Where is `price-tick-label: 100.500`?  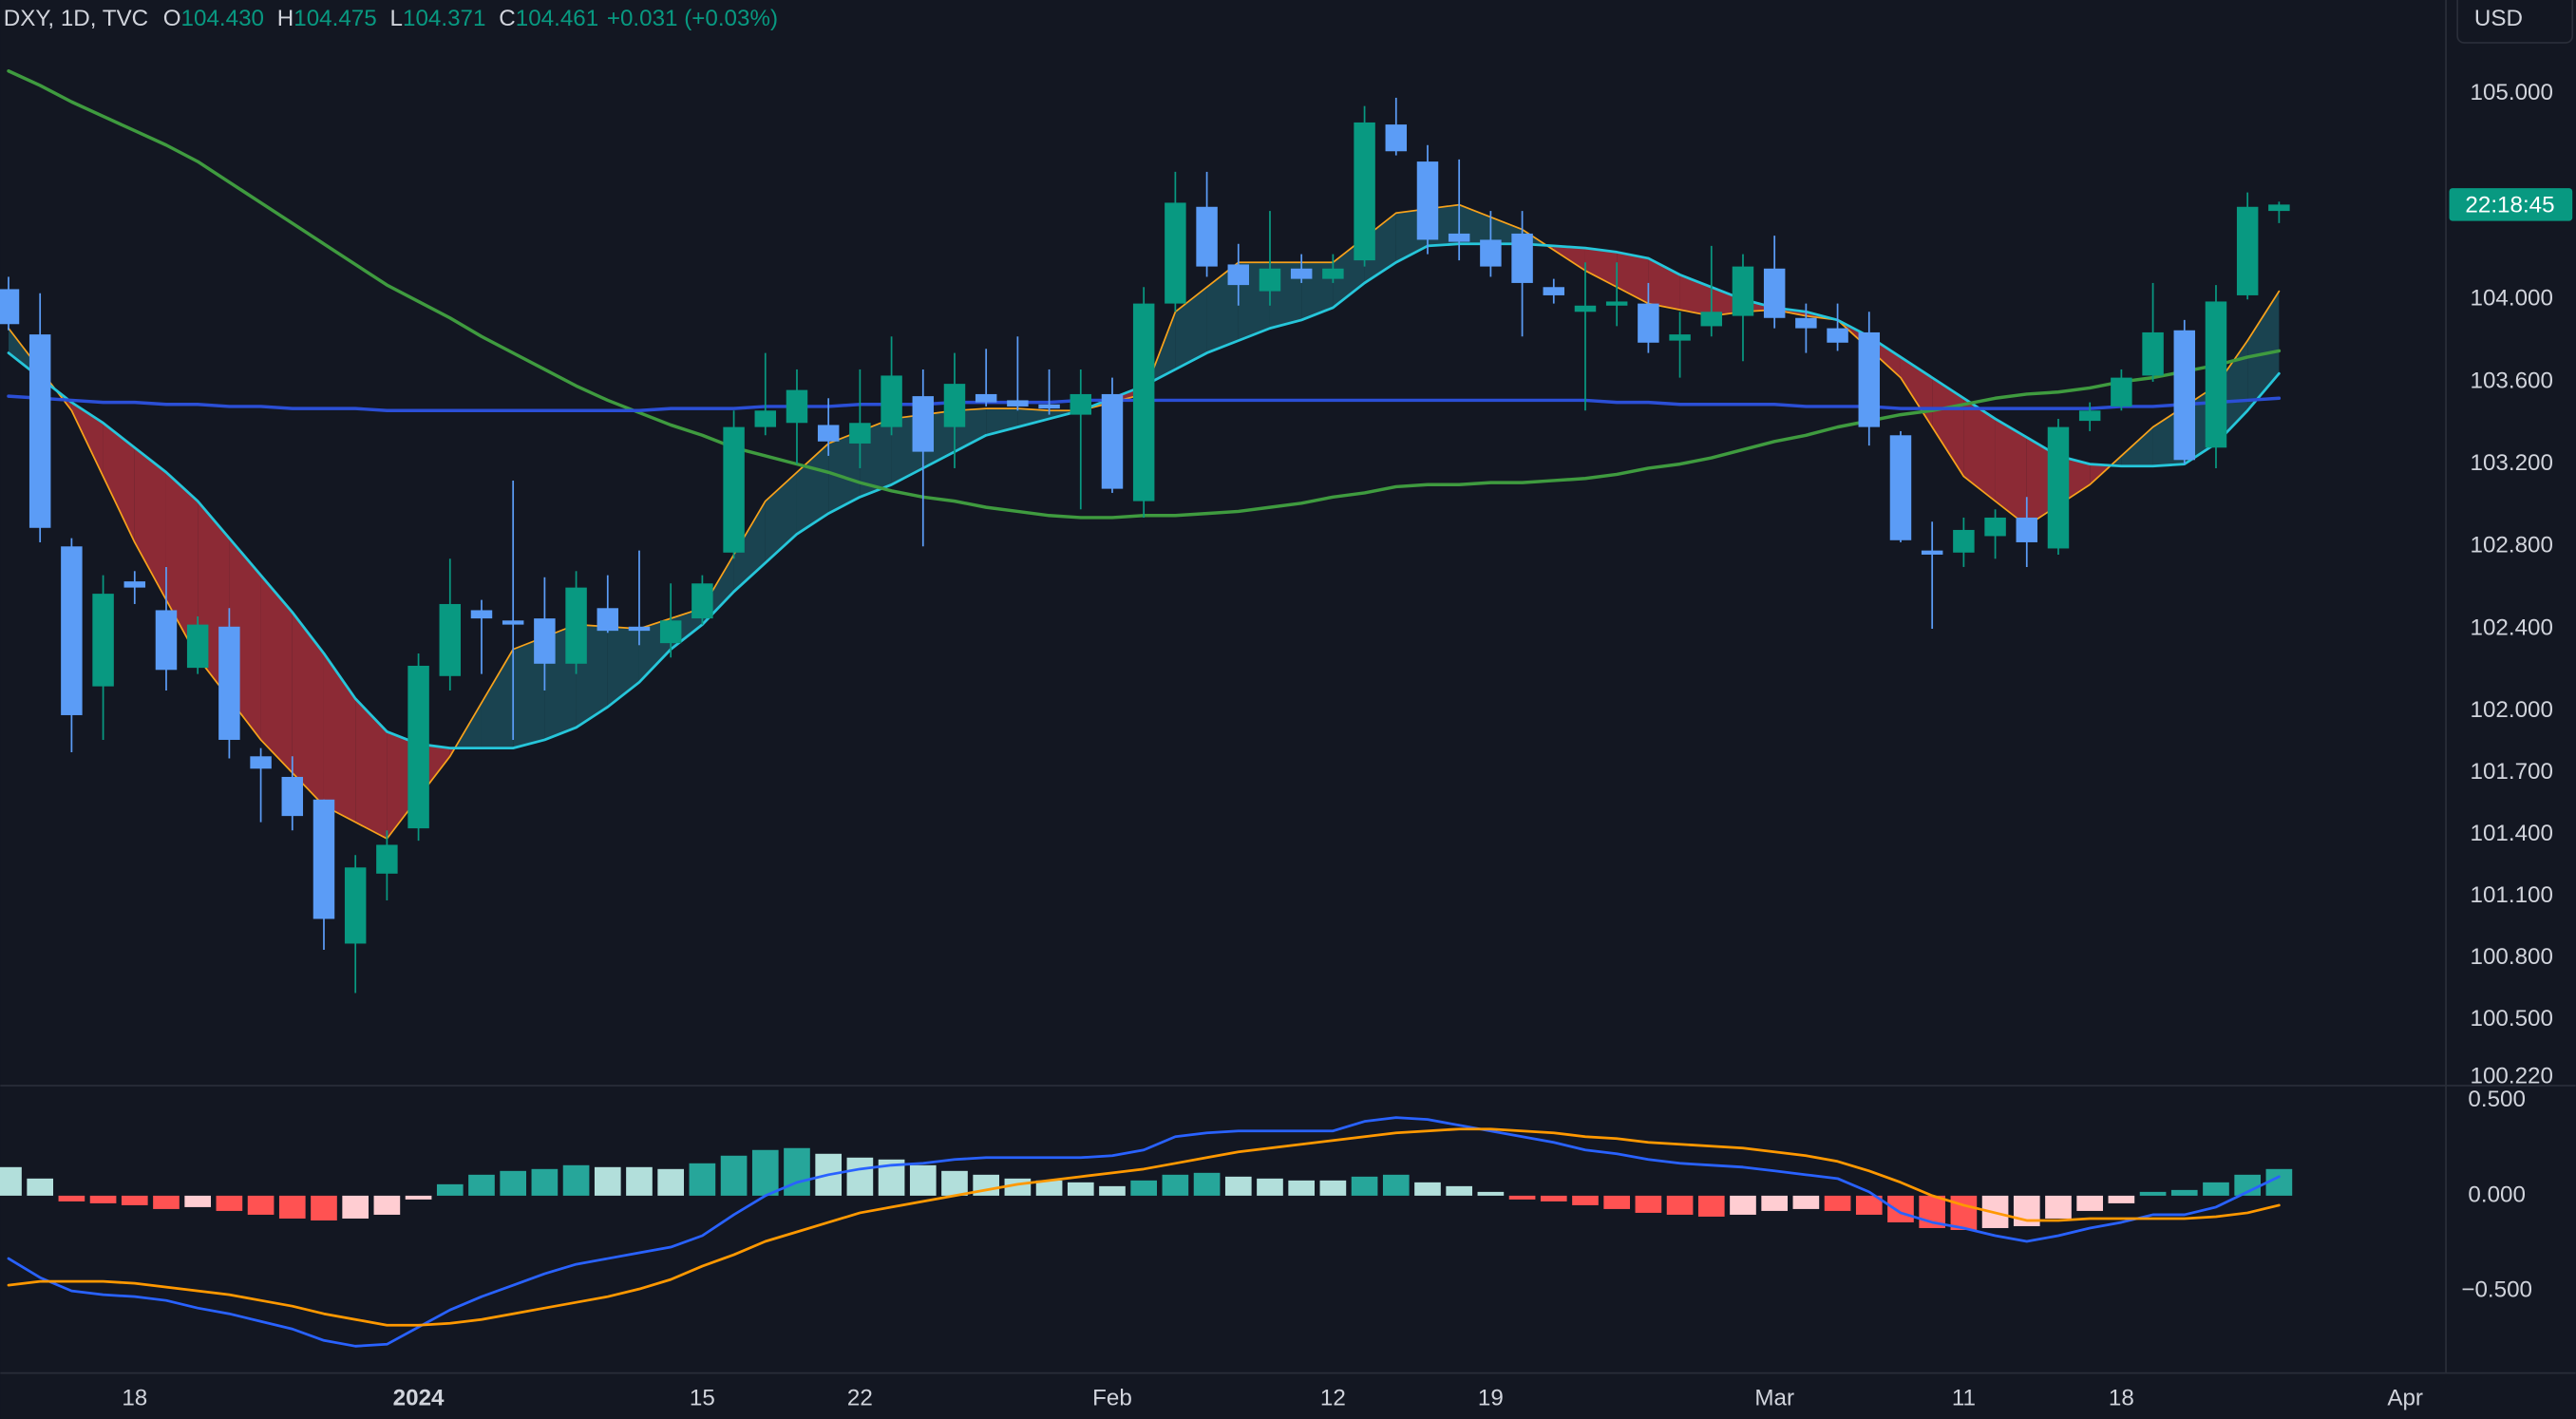 price-tick-label: 100.500 is located at coordinates (2512, 1018).